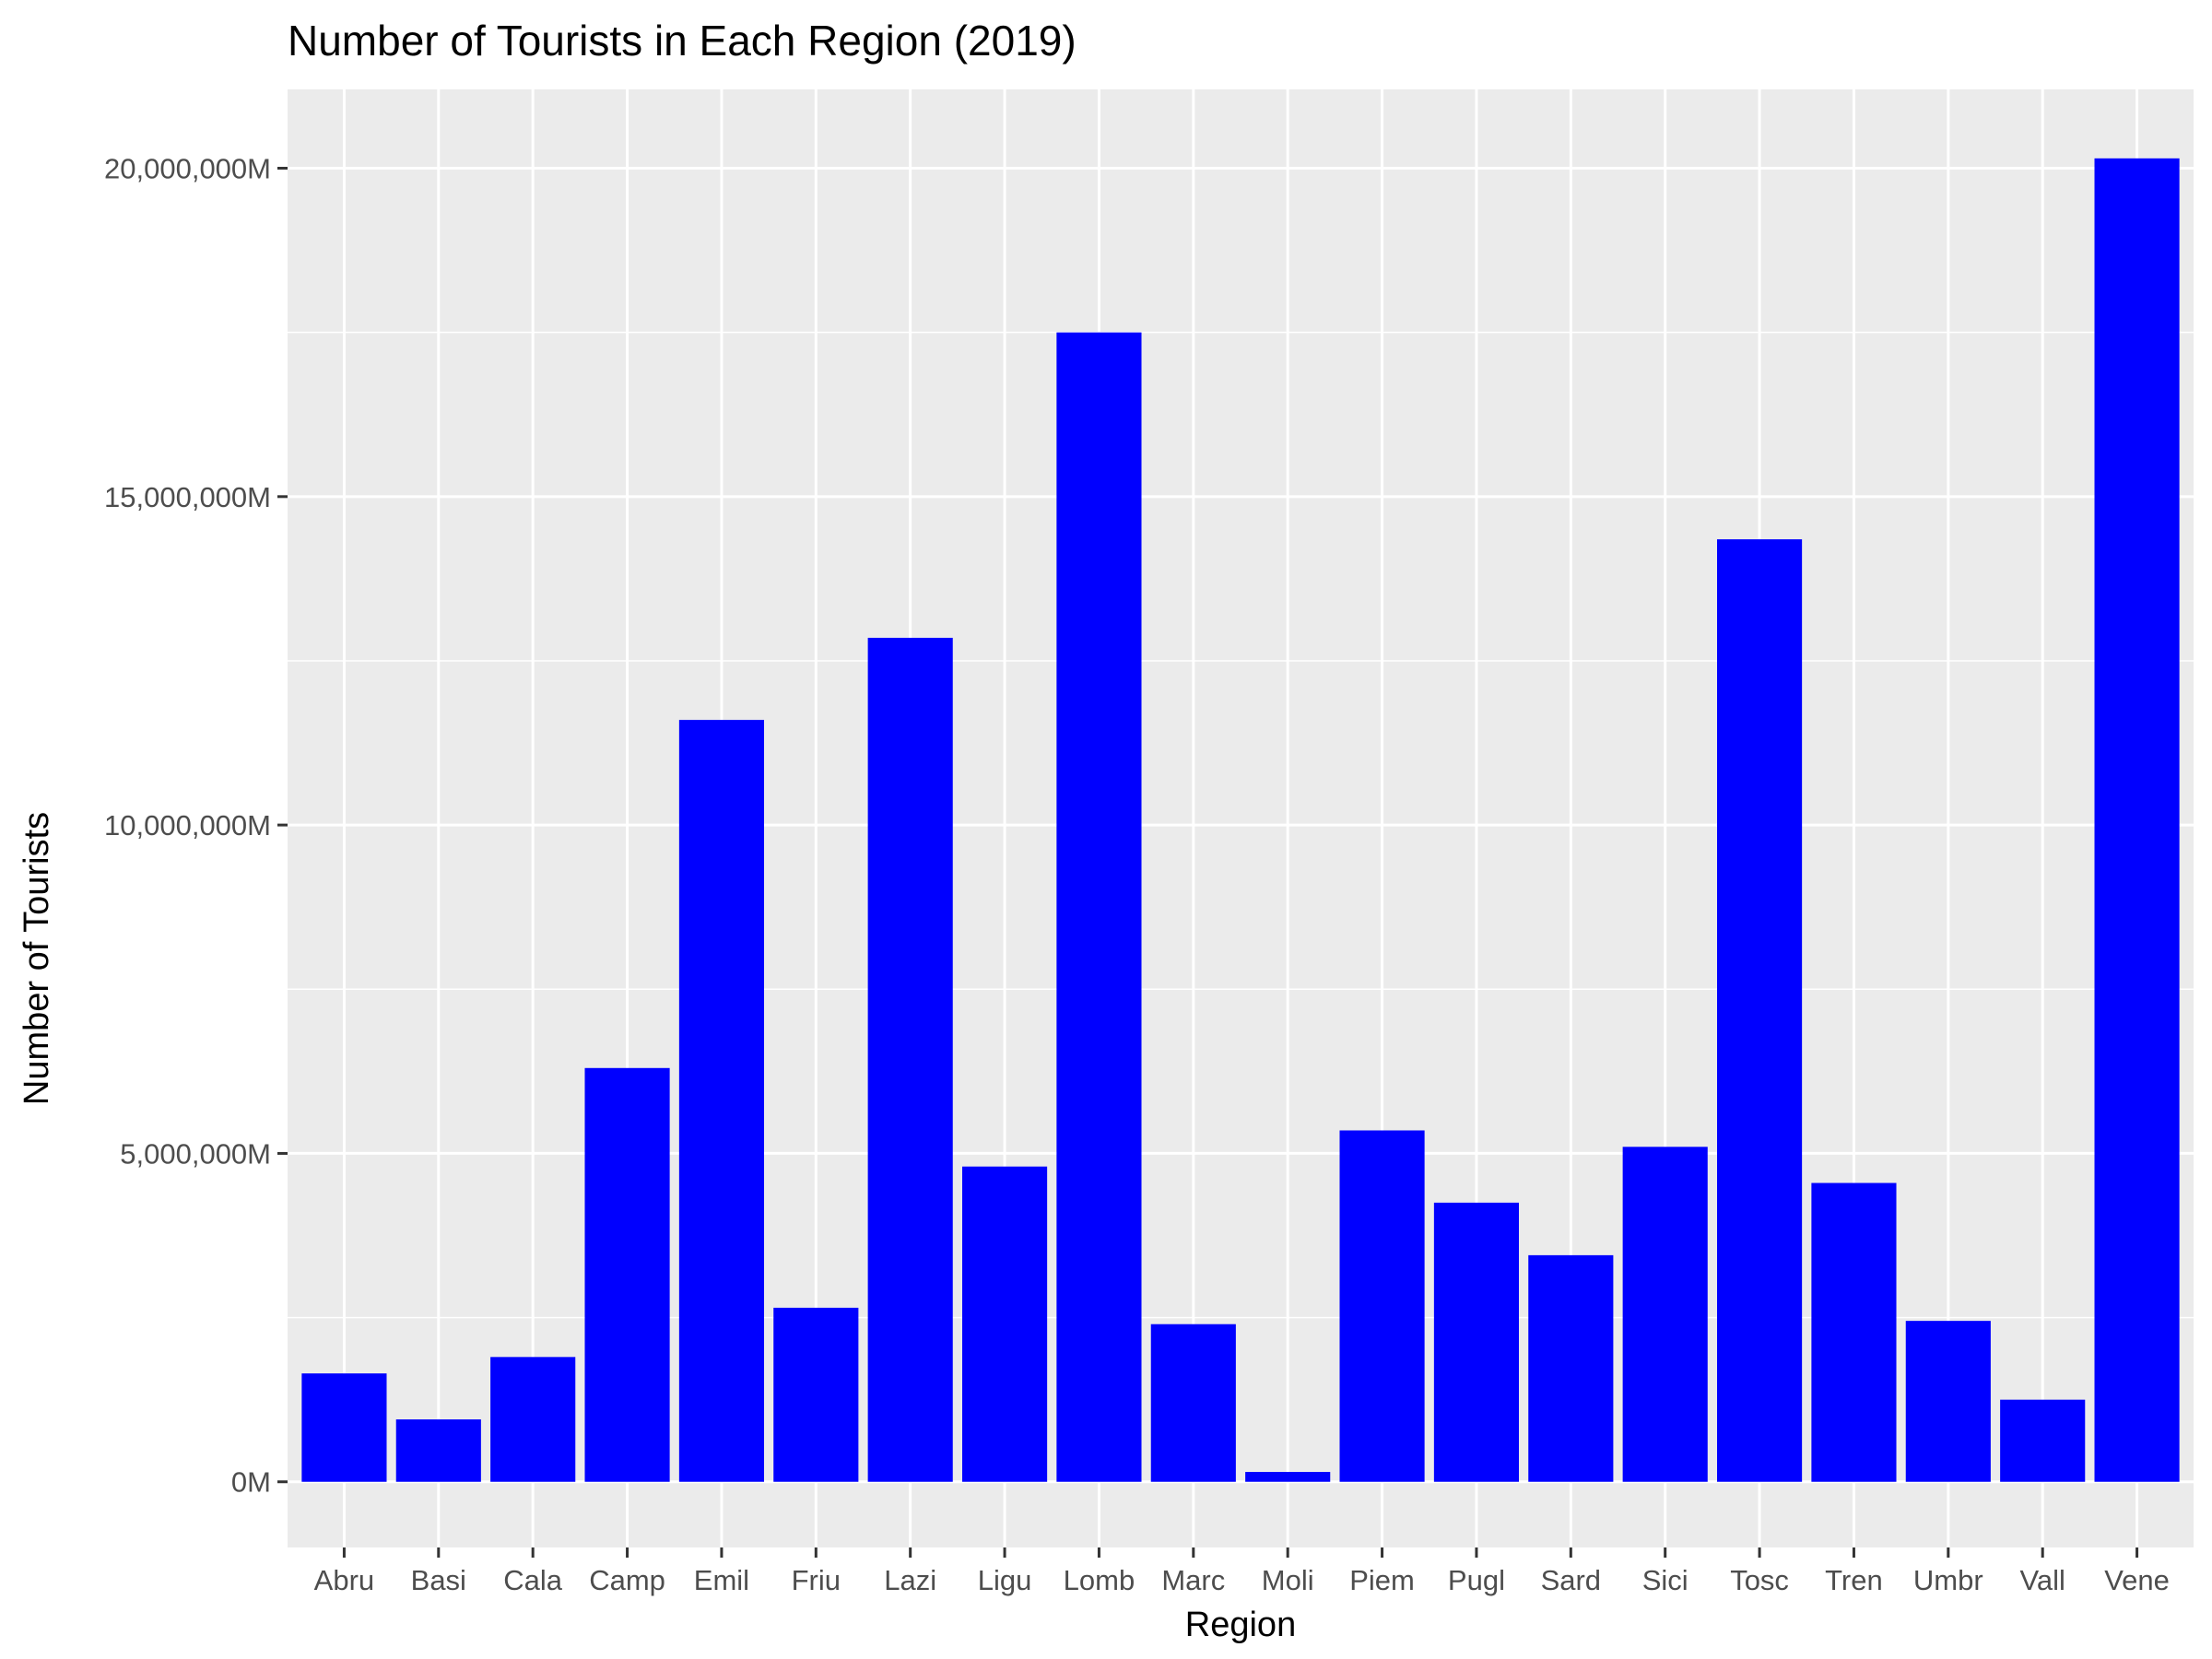 The image size is (2212, 1659). Describe the element at coordinates (627, 1580) in the screenshot. I see `x-tick-label: Camp` at that location.